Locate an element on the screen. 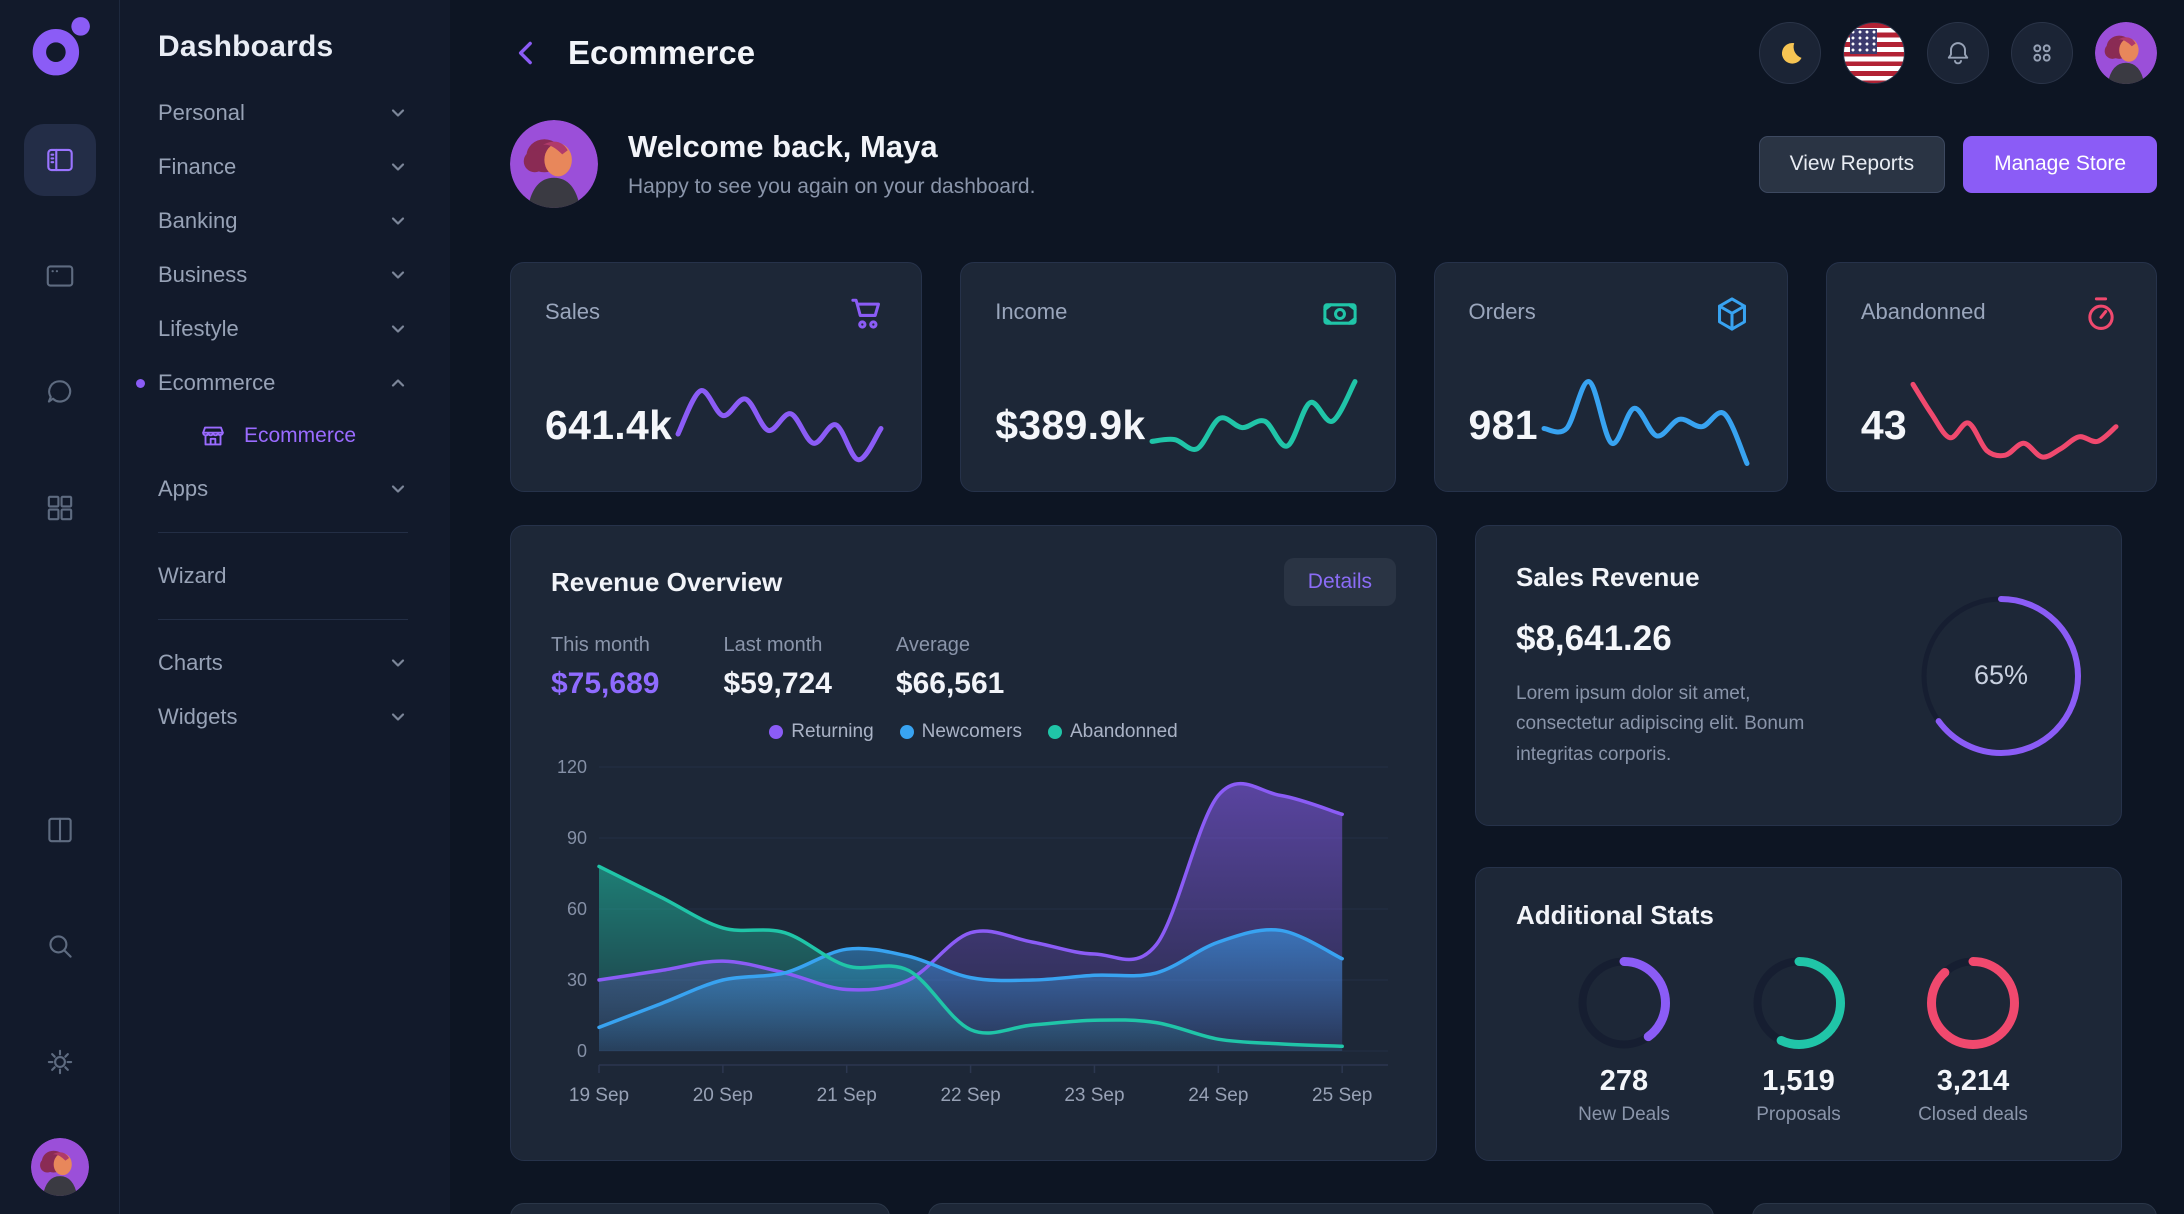 The width and height of the screenshot is (2184, 1214). sidebar-item-label: Widgets is located at coordinates (198, 716).